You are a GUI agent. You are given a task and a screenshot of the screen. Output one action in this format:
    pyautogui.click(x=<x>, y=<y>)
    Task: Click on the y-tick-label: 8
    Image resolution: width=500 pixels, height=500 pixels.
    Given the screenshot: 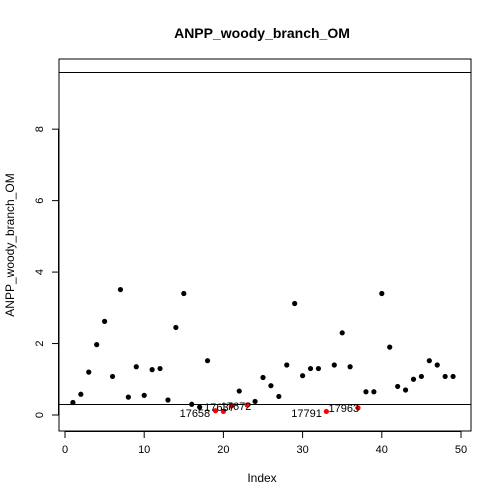 What is the action you would take?
    pyautogui.click(x=40, y=129)
    